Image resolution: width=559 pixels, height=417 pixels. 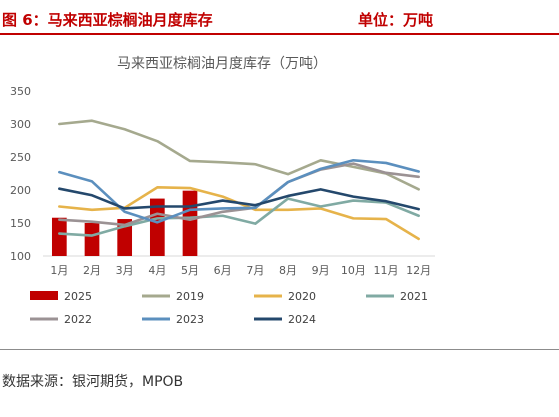 What do you see at coordinates (223, 270) in the screenshot?
I see `x-tick-label: 6月` at bounding box center [223, 270].